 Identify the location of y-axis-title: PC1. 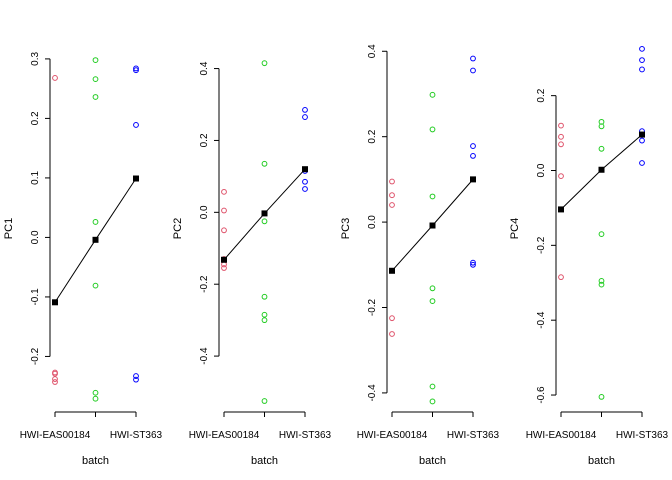
(9, 228).